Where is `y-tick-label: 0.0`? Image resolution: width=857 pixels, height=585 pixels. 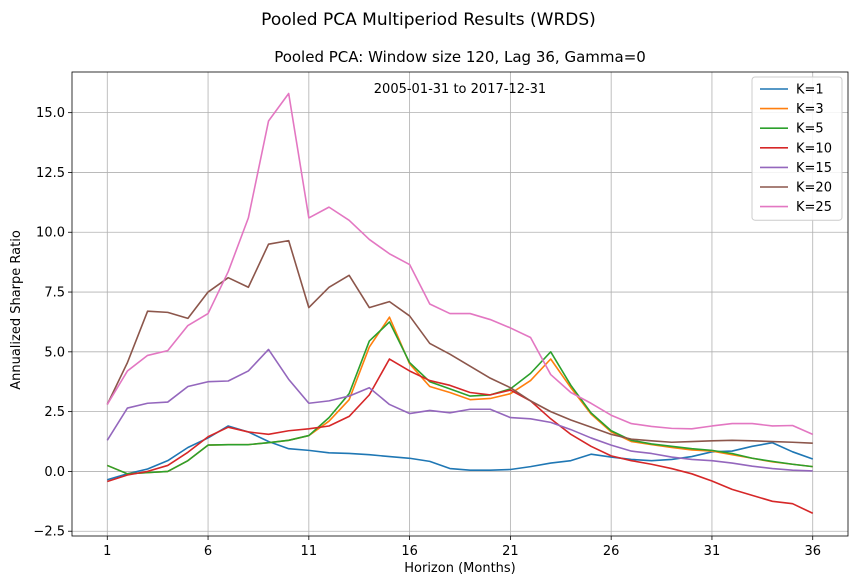
y-tick-label: 0.0 is located at coordinates (54, 472).